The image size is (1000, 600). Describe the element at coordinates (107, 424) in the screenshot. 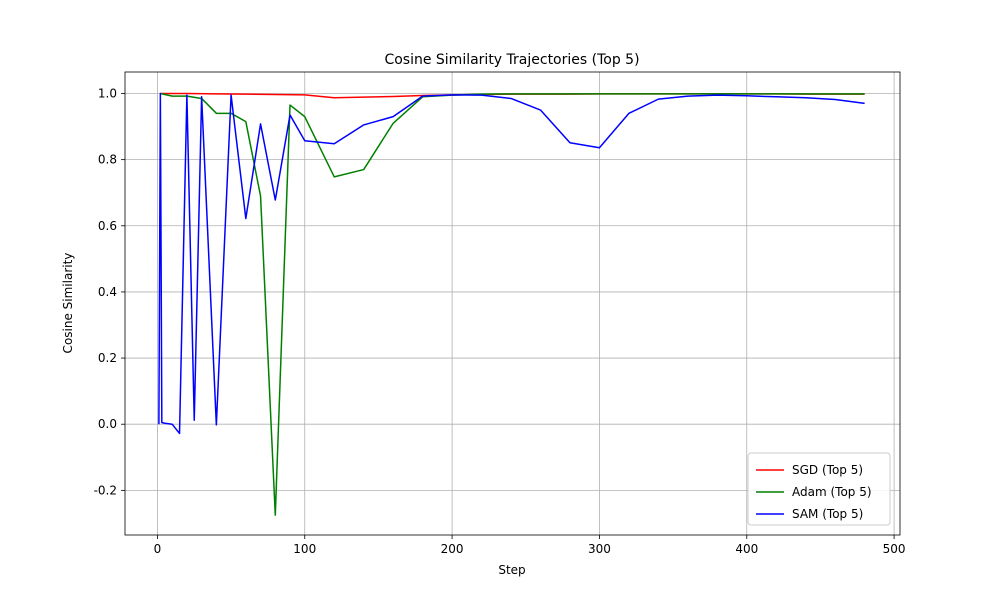

I see `y-tick-label: 0.0` at that location.